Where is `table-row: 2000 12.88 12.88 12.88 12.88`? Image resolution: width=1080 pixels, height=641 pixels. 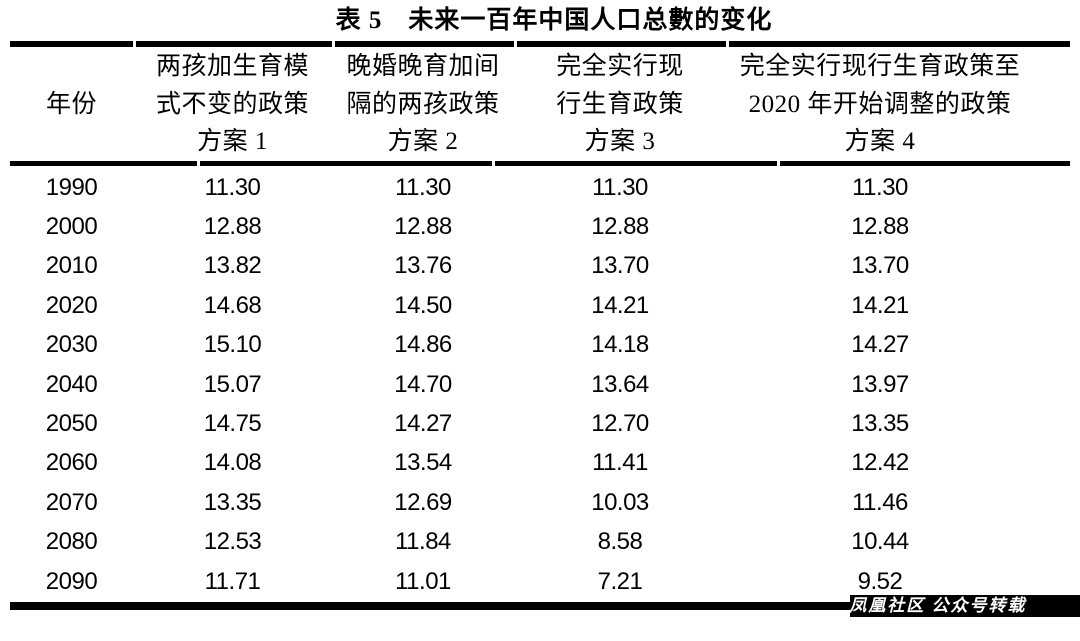
table-row: 2000 12.88 12.88 12.88 12.88 is located at coordinates (540, 226).